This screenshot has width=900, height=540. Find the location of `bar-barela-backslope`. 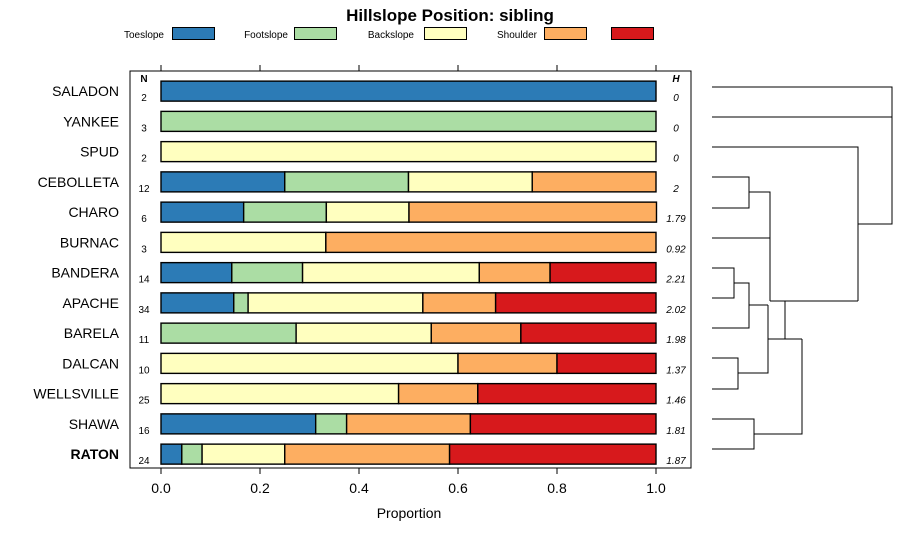

bar-barela-backslope is located at coordinates (363, 333).